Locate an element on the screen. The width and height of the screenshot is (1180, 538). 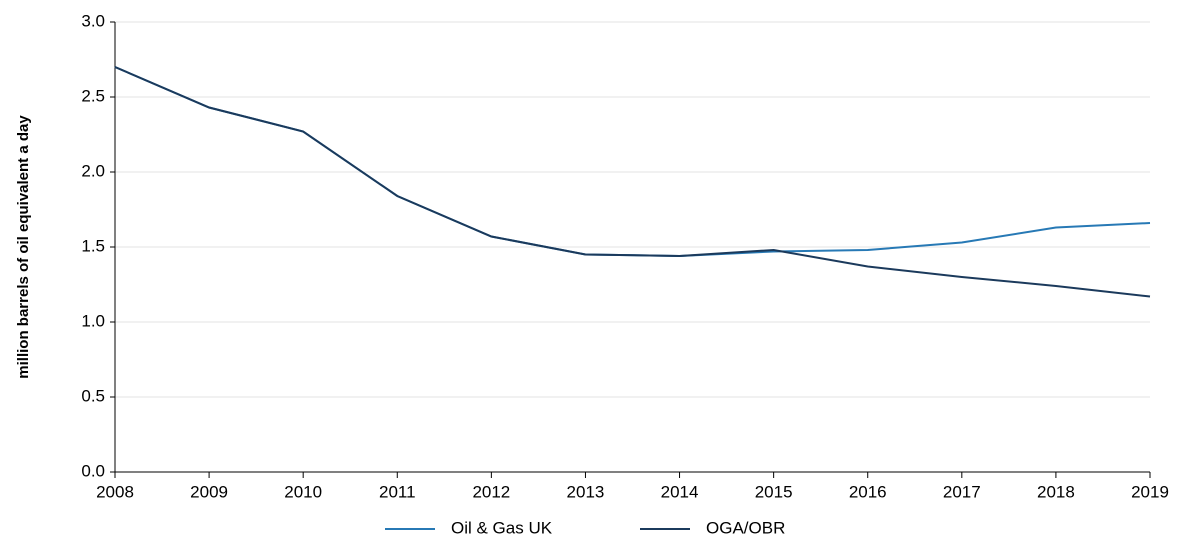
x-tick-label: 2012 is located at coordinates (491, 491).